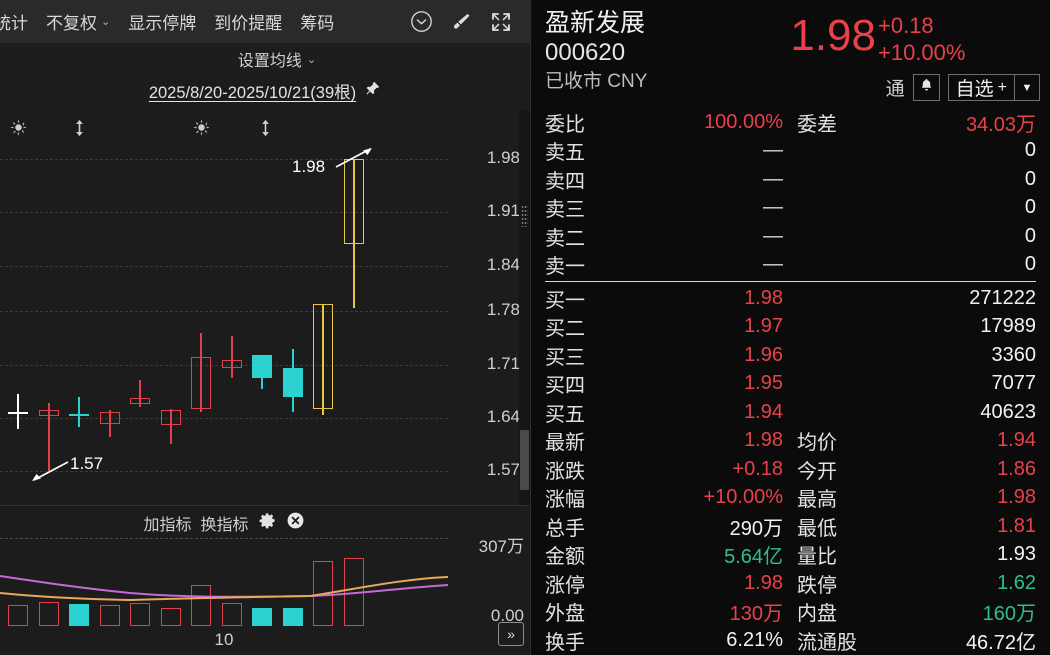 The image size is (1050, 655). What do you see at coordinates (926, 87) in the screenshot?
I see `alert-bell-button` at bounding box center [926, 87].